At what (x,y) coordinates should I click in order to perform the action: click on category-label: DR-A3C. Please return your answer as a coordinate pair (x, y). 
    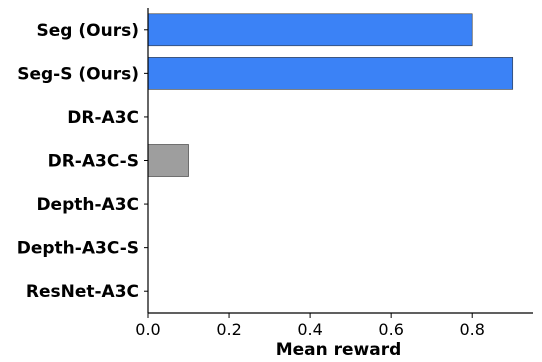
    Looking at the image, I should click on (103, 118).